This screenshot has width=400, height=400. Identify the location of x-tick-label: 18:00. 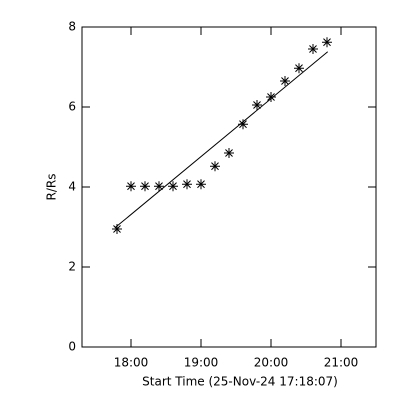
(131, 363).